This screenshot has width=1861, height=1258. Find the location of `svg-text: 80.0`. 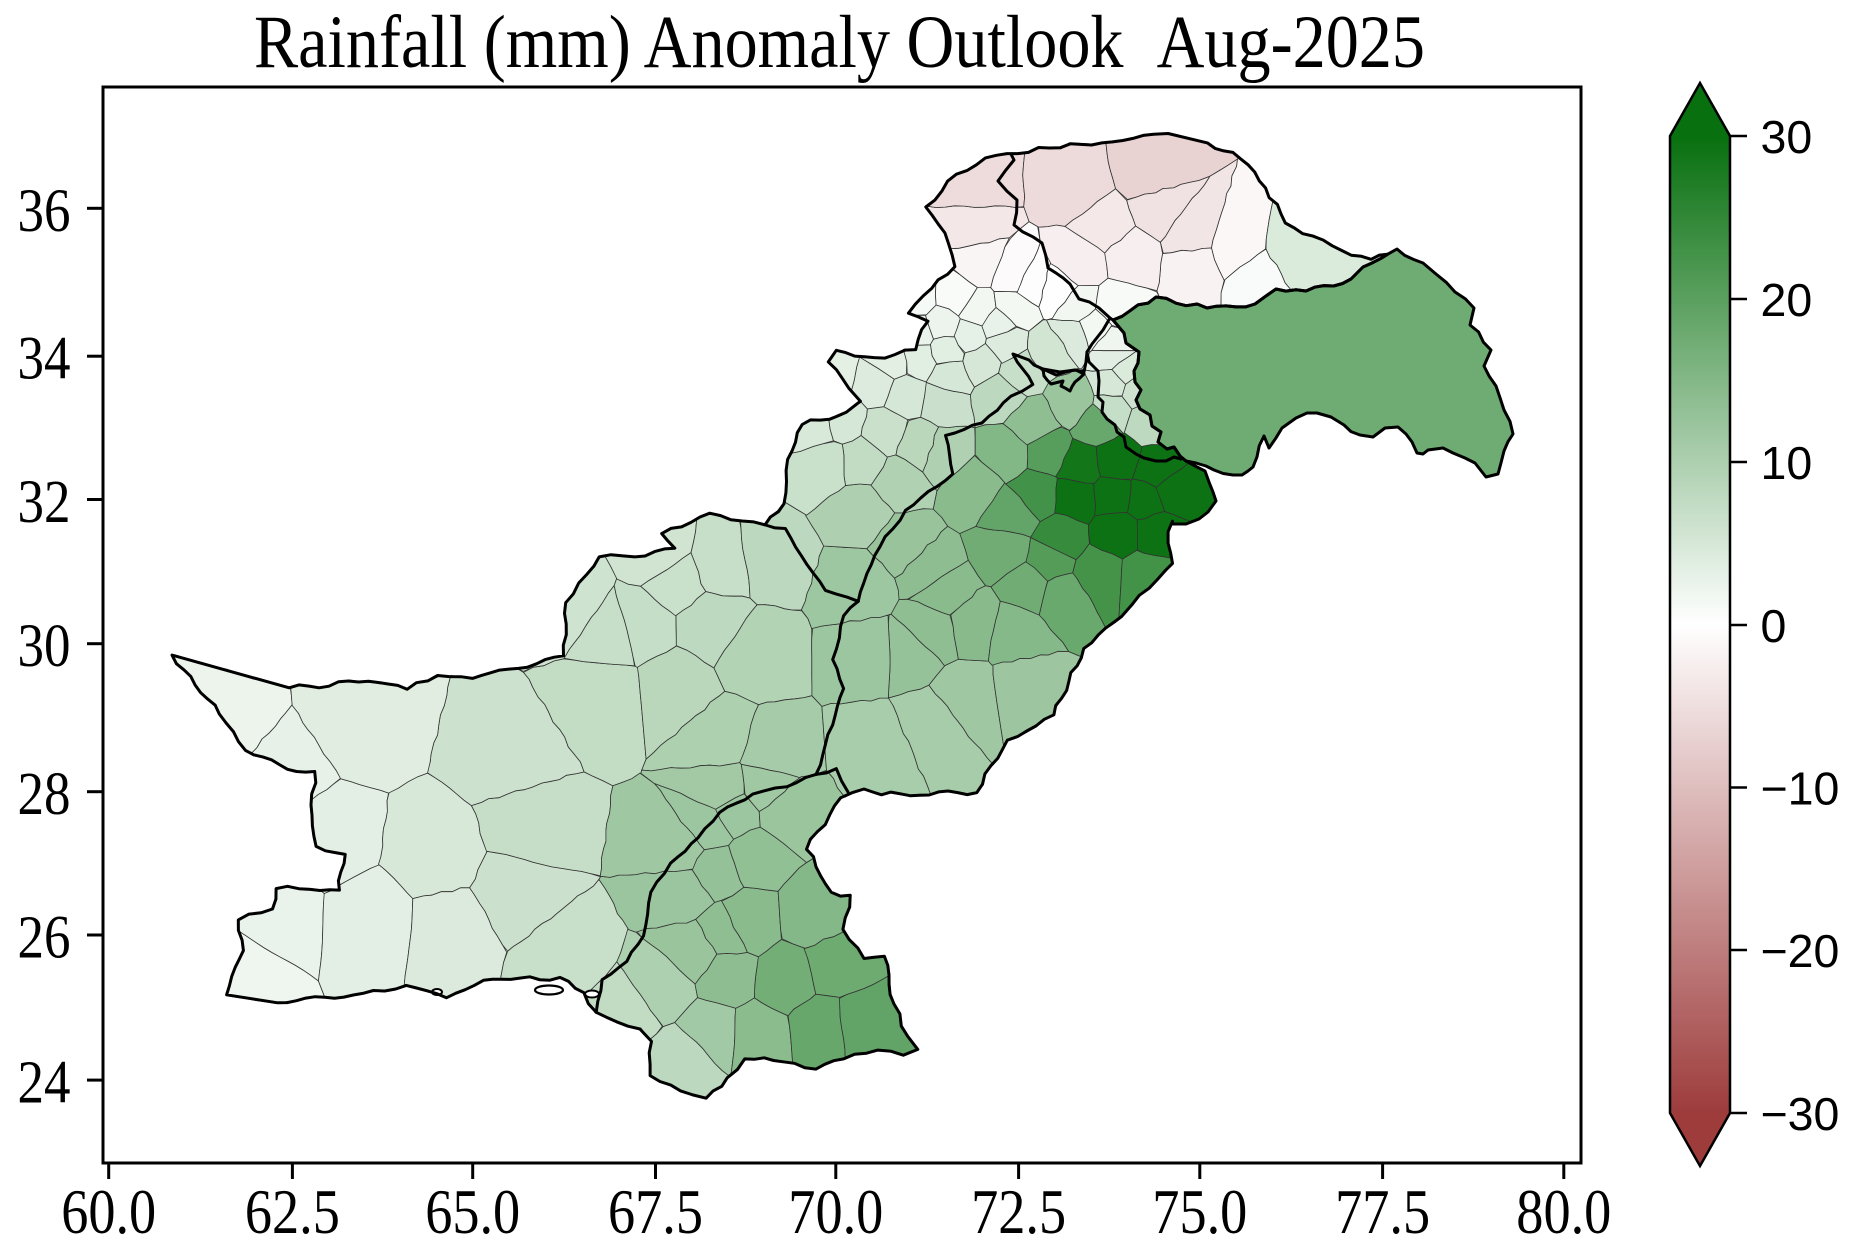

svg-text: 80.0 is located at coordinates (1563, 1211).